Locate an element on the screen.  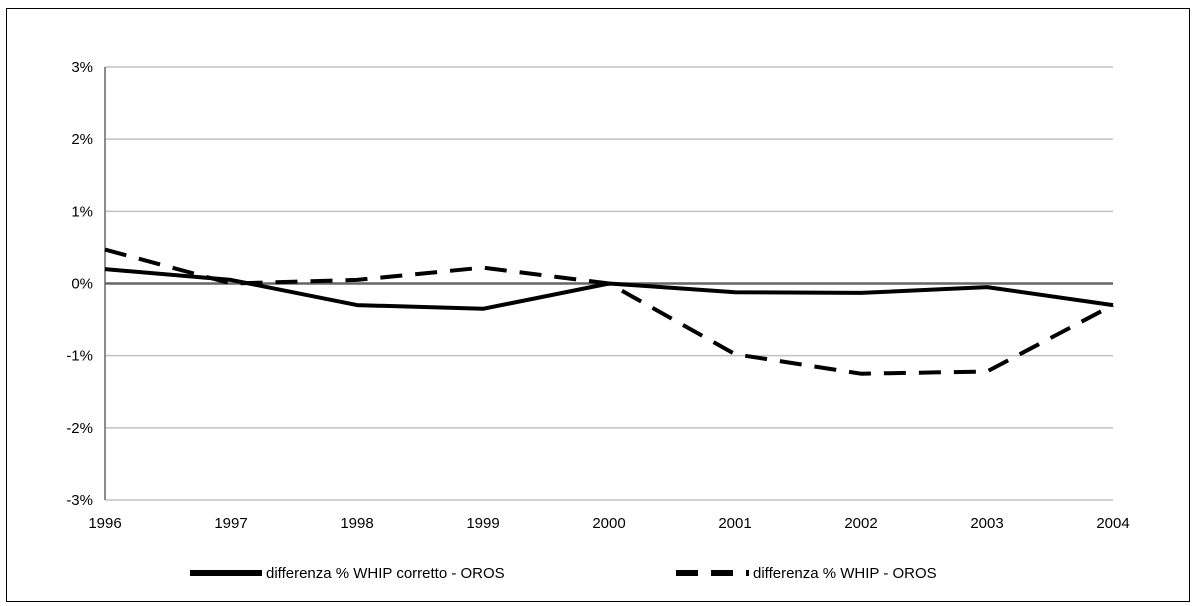
y-tick-label: 0% is located at coordinates (82, 284).